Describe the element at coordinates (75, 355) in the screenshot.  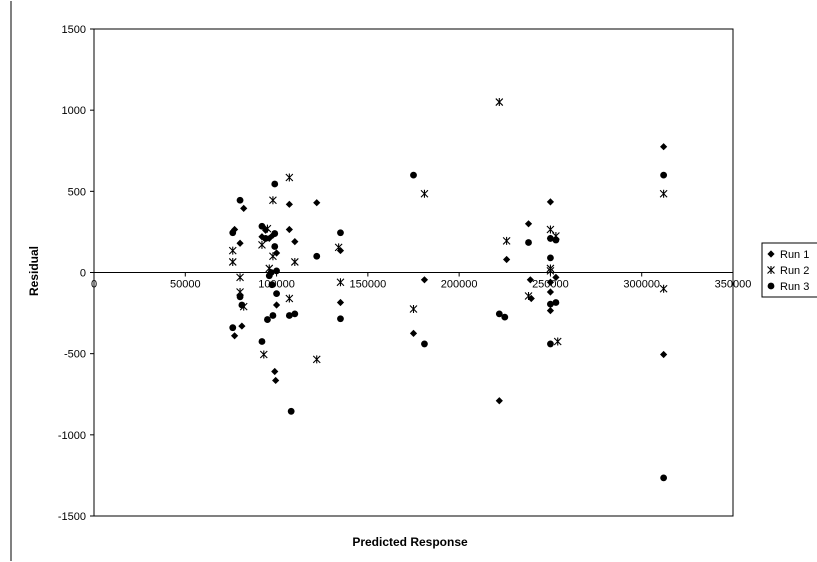
I see `y-tick-label: -500` at that location.